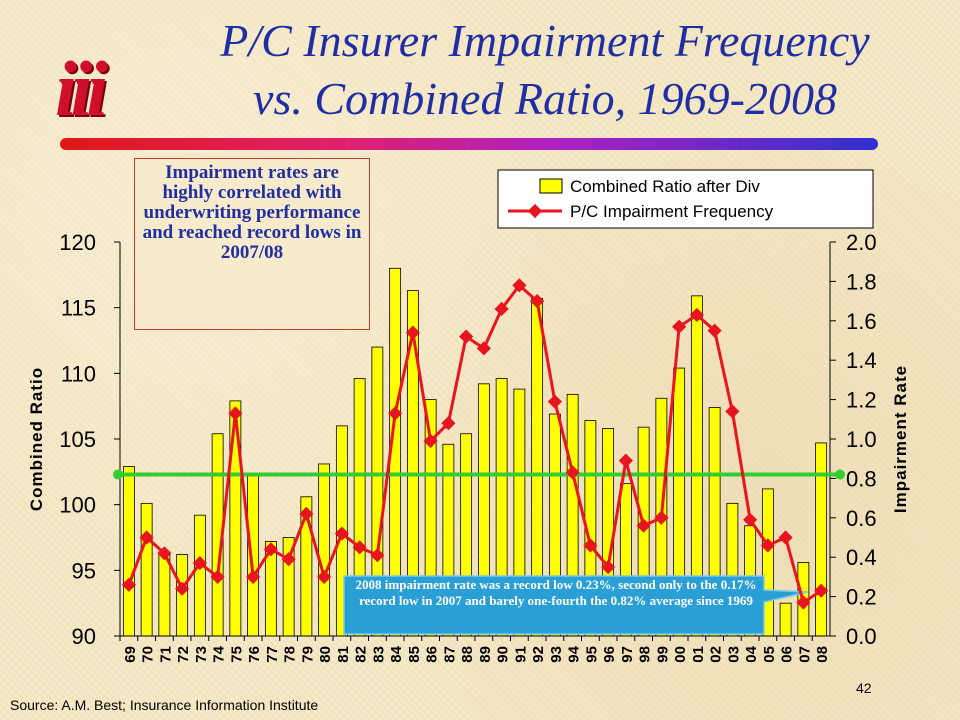 This screenshot has height=720, width=960. What do you see at coordinates (551, 186) in the screenshot?
I see `legend-bar-swatch` at bounding box center [551, 186].